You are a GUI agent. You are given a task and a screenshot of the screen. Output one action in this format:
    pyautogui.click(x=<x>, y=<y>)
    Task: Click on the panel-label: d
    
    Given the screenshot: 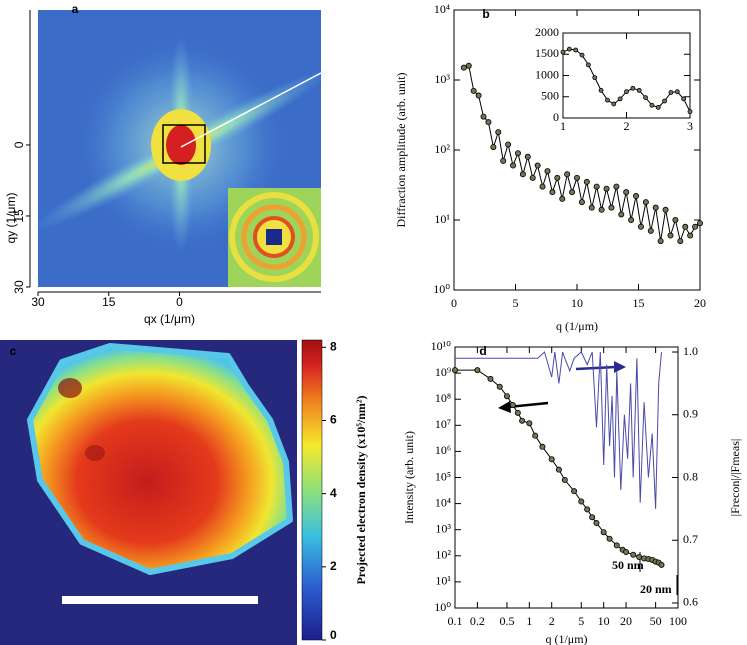 What is the action you would take?
    pyautogui.click(x=482, y=351)
    